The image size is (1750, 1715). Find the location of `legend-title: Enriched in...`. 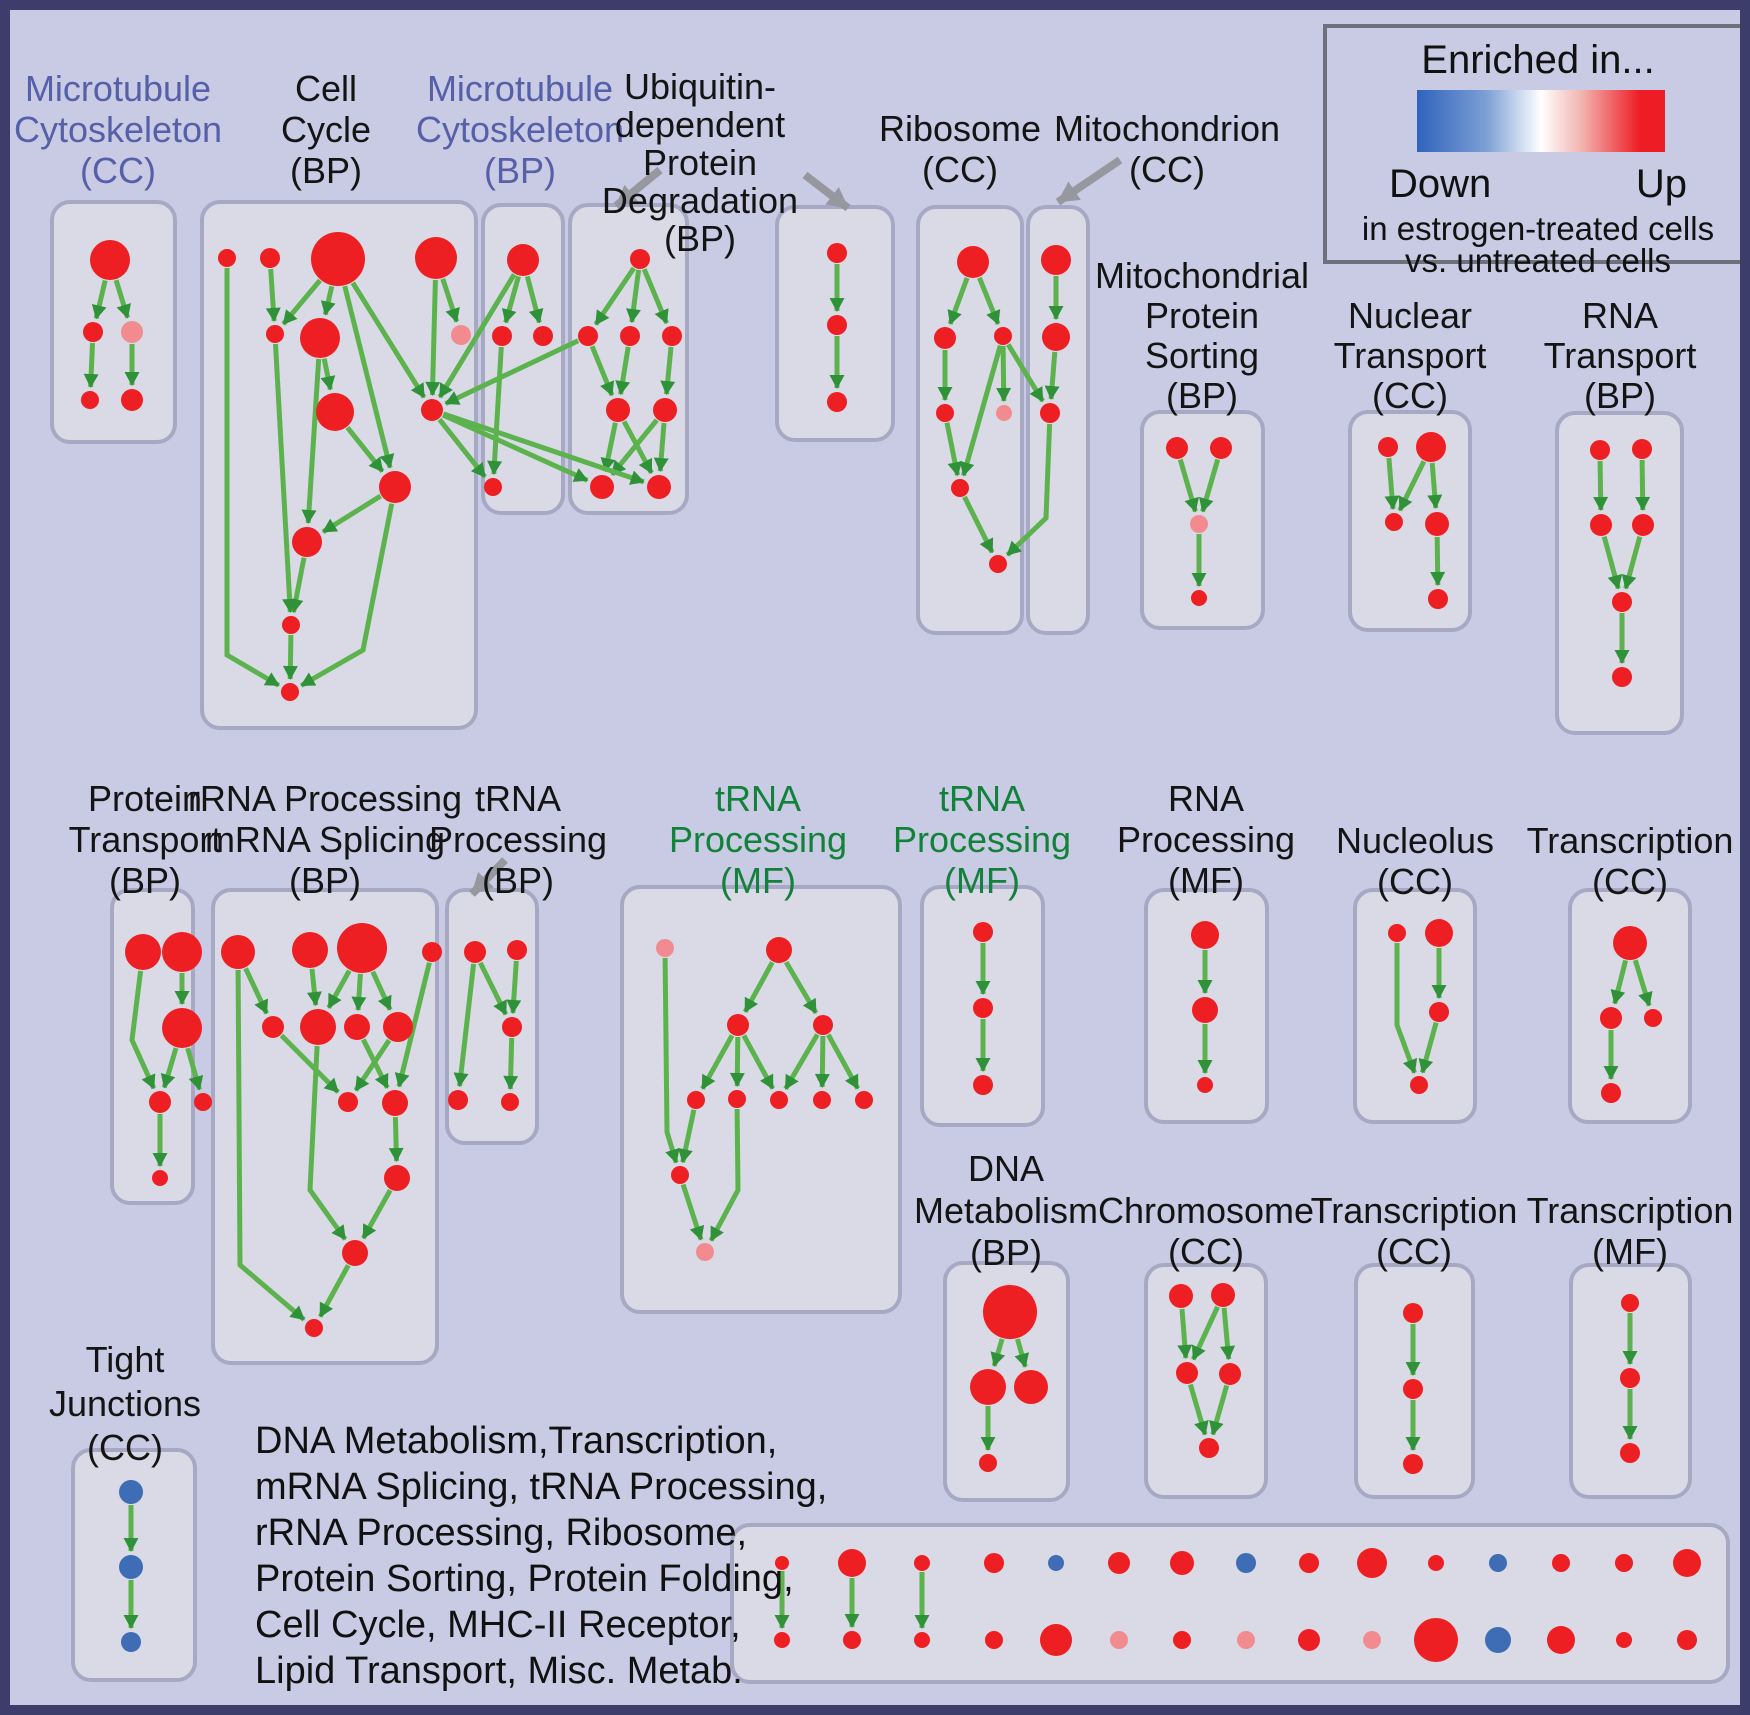

legend-title: Enriched in... is located at coordinates (1538, 60).